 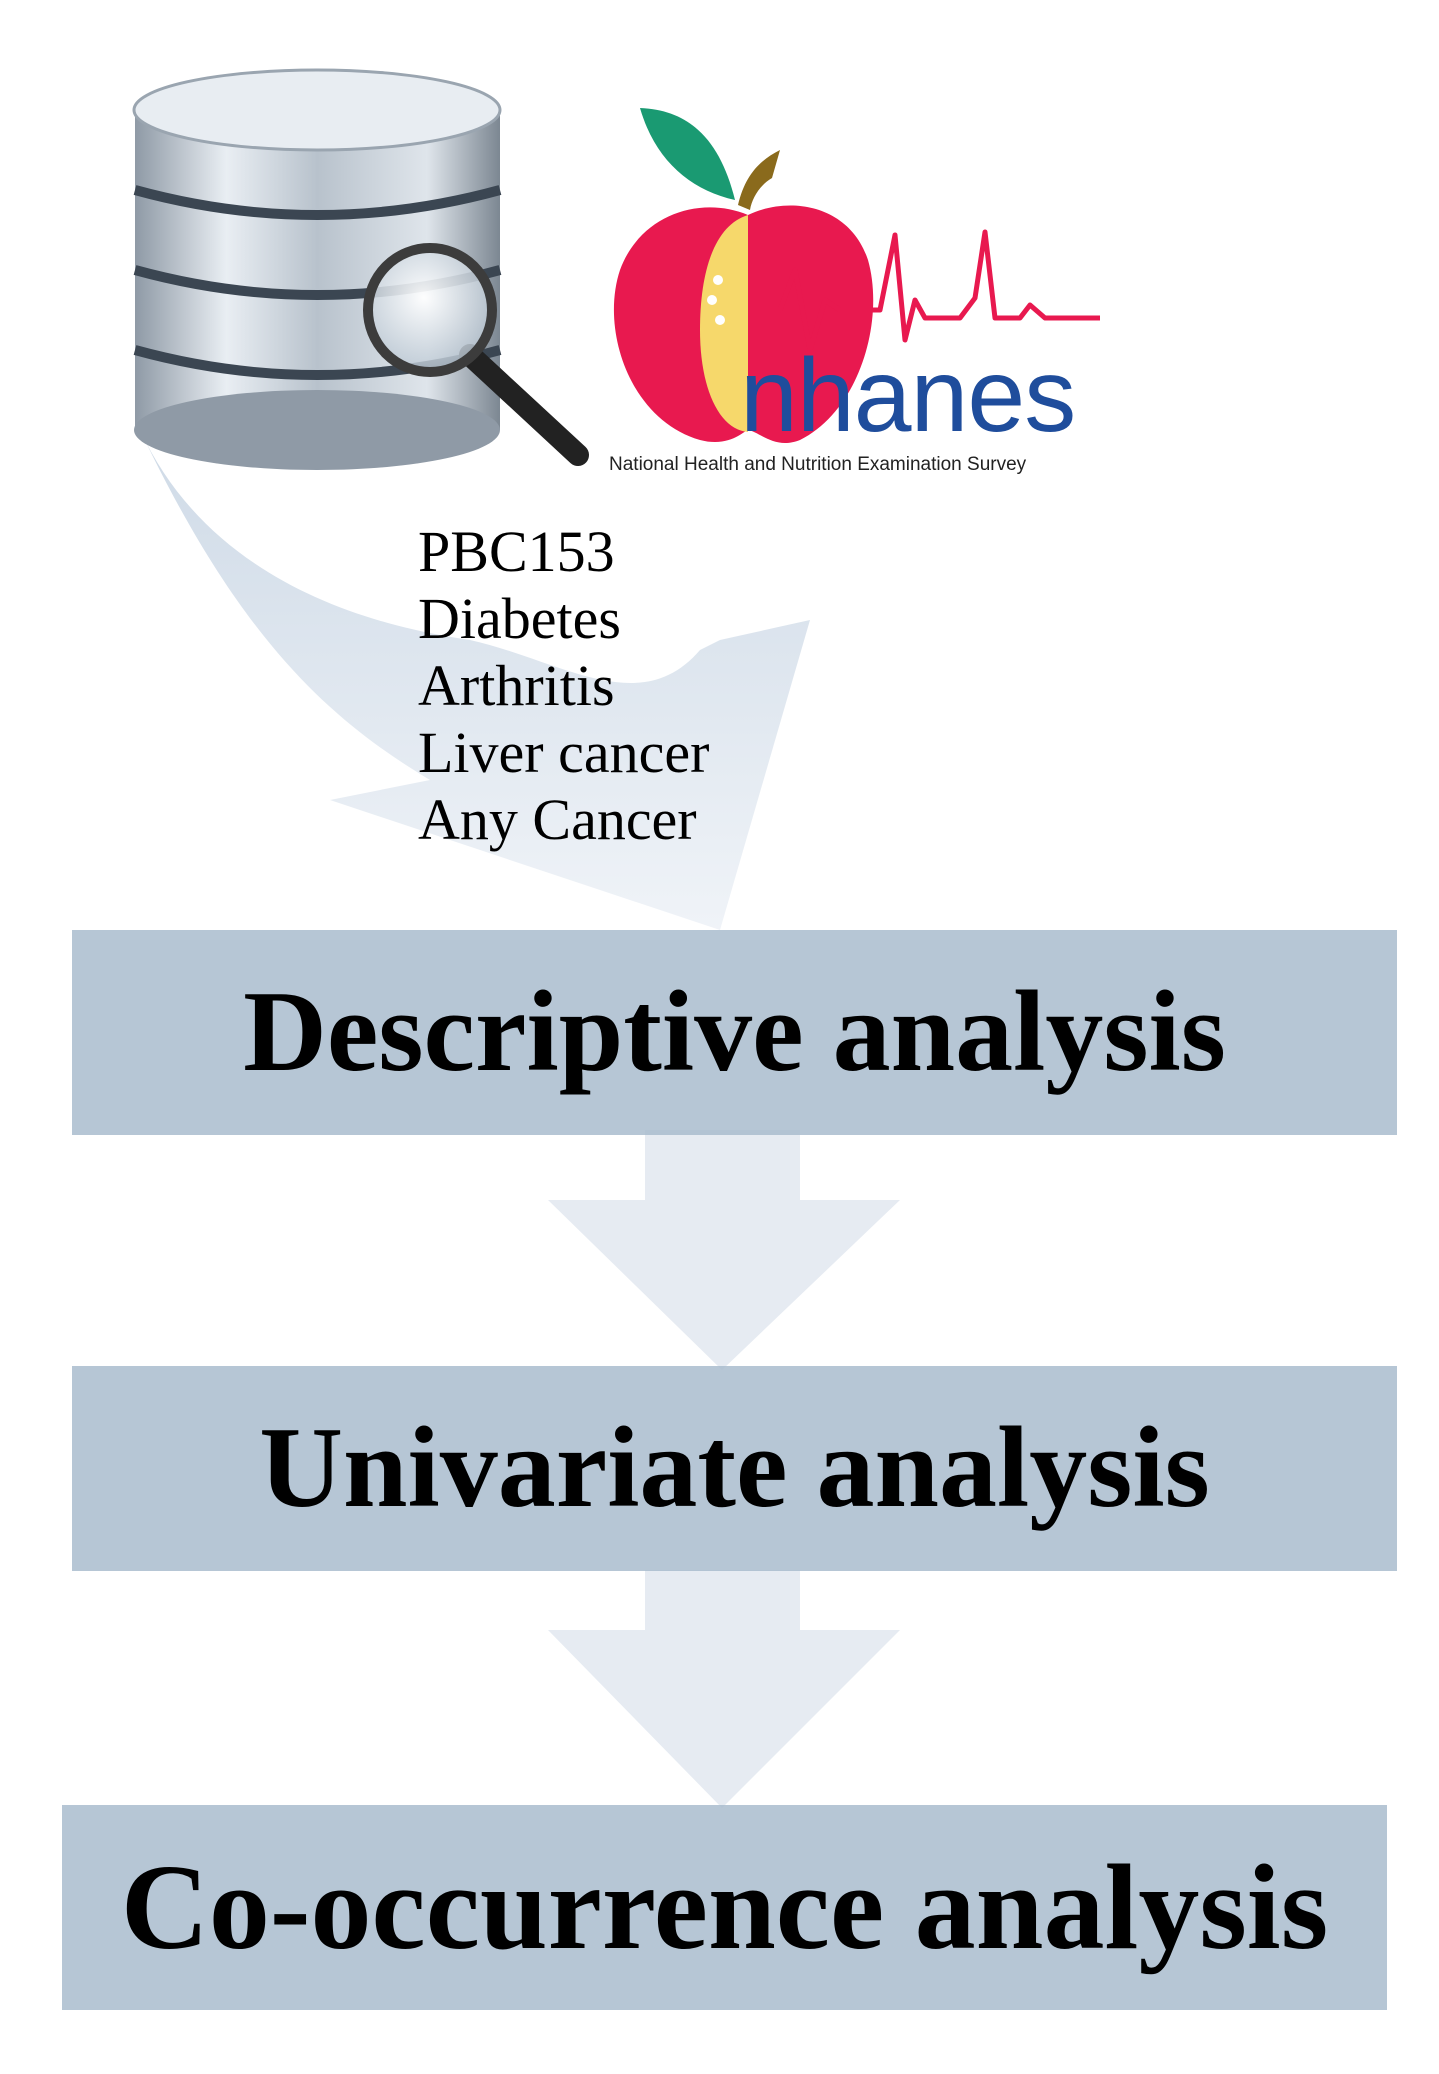 What do you see at coordinates (734, 1468) in the screenshot?
I see `step-univariate-analysis: Univariate analysis` at bounding box center [734, 1468].